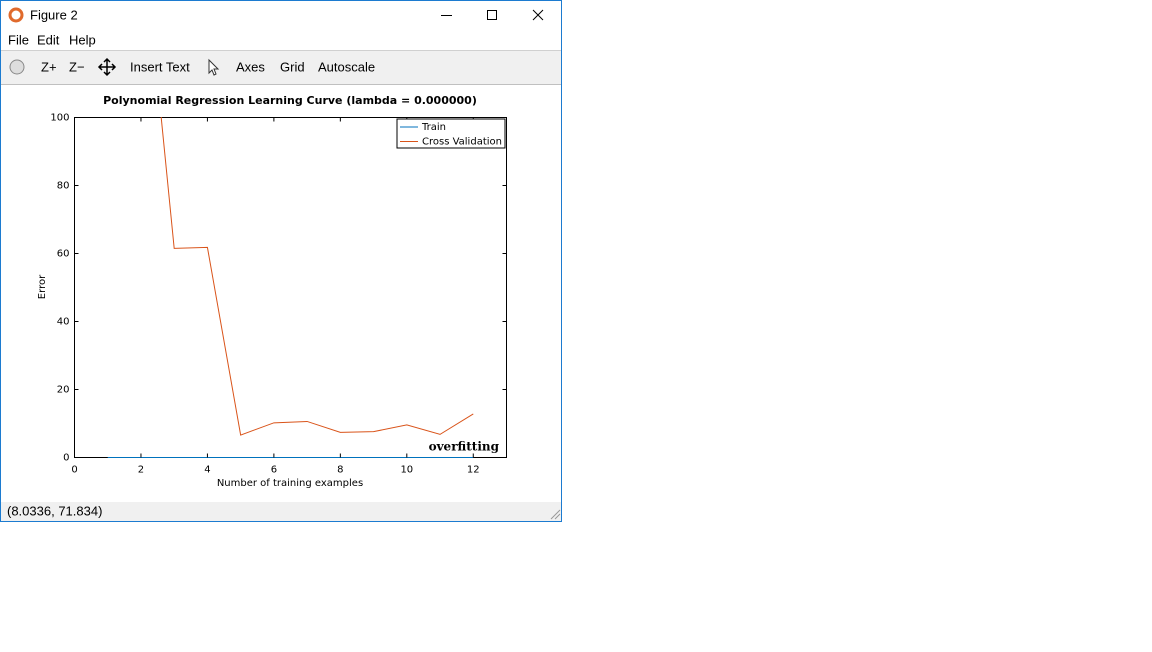 The width and height of the screenshot is (1152, 652). Describe the element at coordinates (281, 40) in the screenshot. I see `menu-bar` at that location.